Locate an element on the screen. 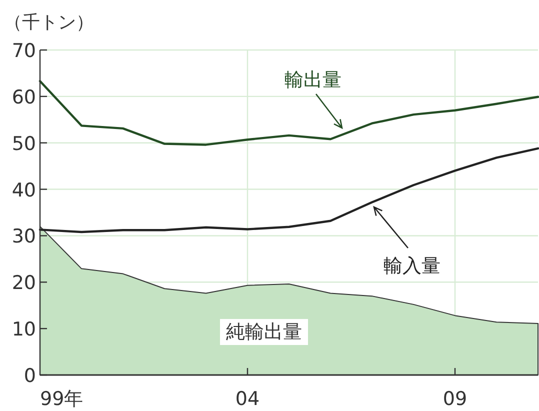 This screenshot has height=411, width=539. y-tick-label: 0 is located at coordinates (30, 376).